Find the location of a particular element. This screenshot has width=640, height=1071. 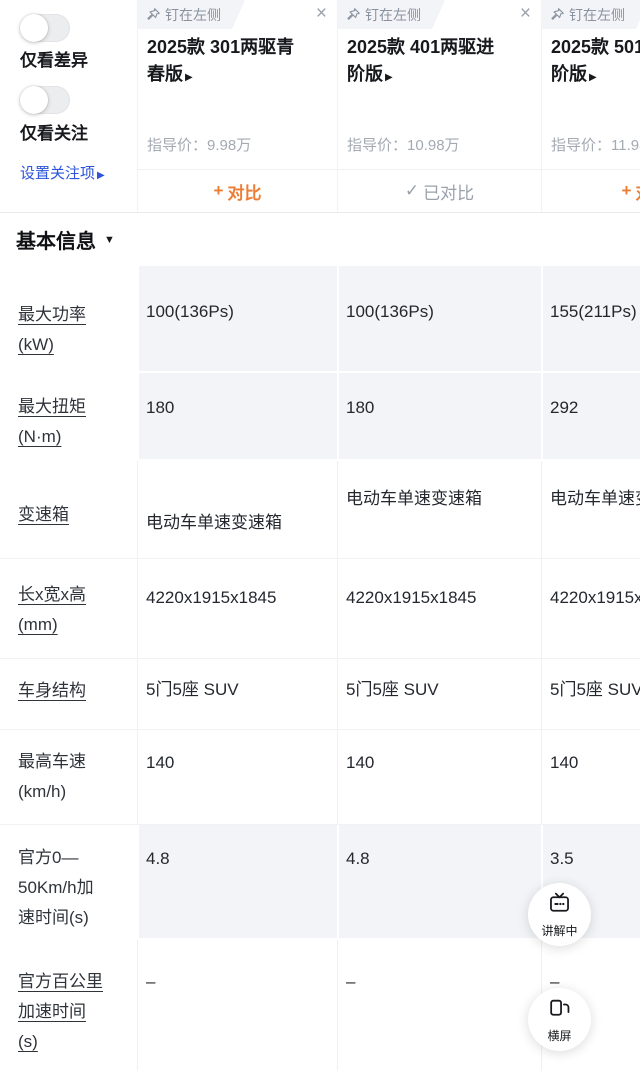

spec-label: 官方0— 50Km/h加 速时间(s) is located at coordinates (56, 887).